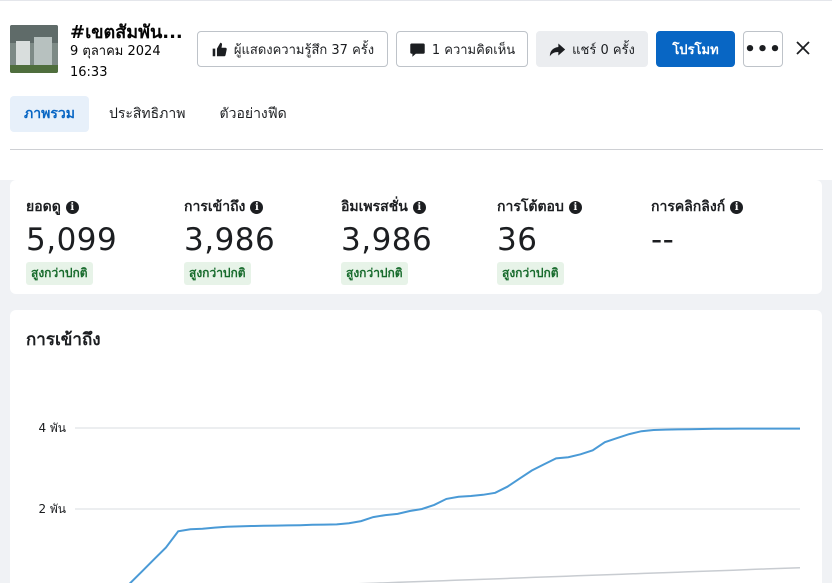 This screenshot has height=583, width=832. Describe the element at coordinates (304, 49) in the screenshot. I see `reactions-label: ผู้แสดงความรู้สึก 37 ครั้ง` at that location.